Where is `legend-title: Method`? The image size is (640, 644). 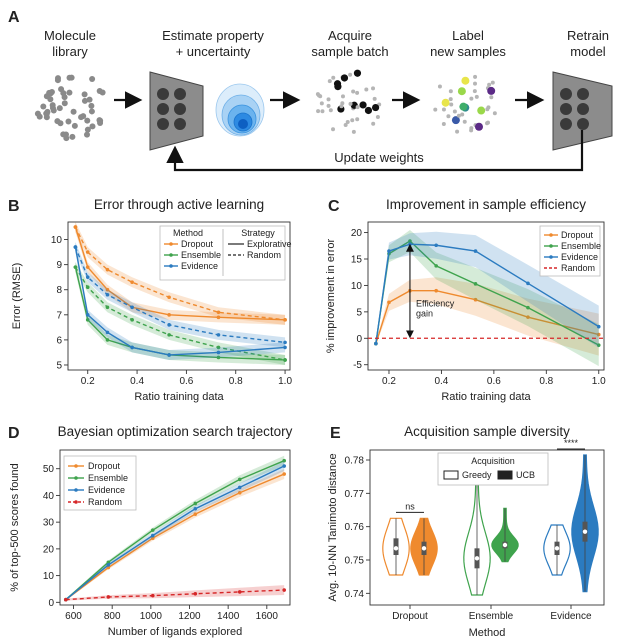
legend-title: Method is located at coordinates (188, 233).